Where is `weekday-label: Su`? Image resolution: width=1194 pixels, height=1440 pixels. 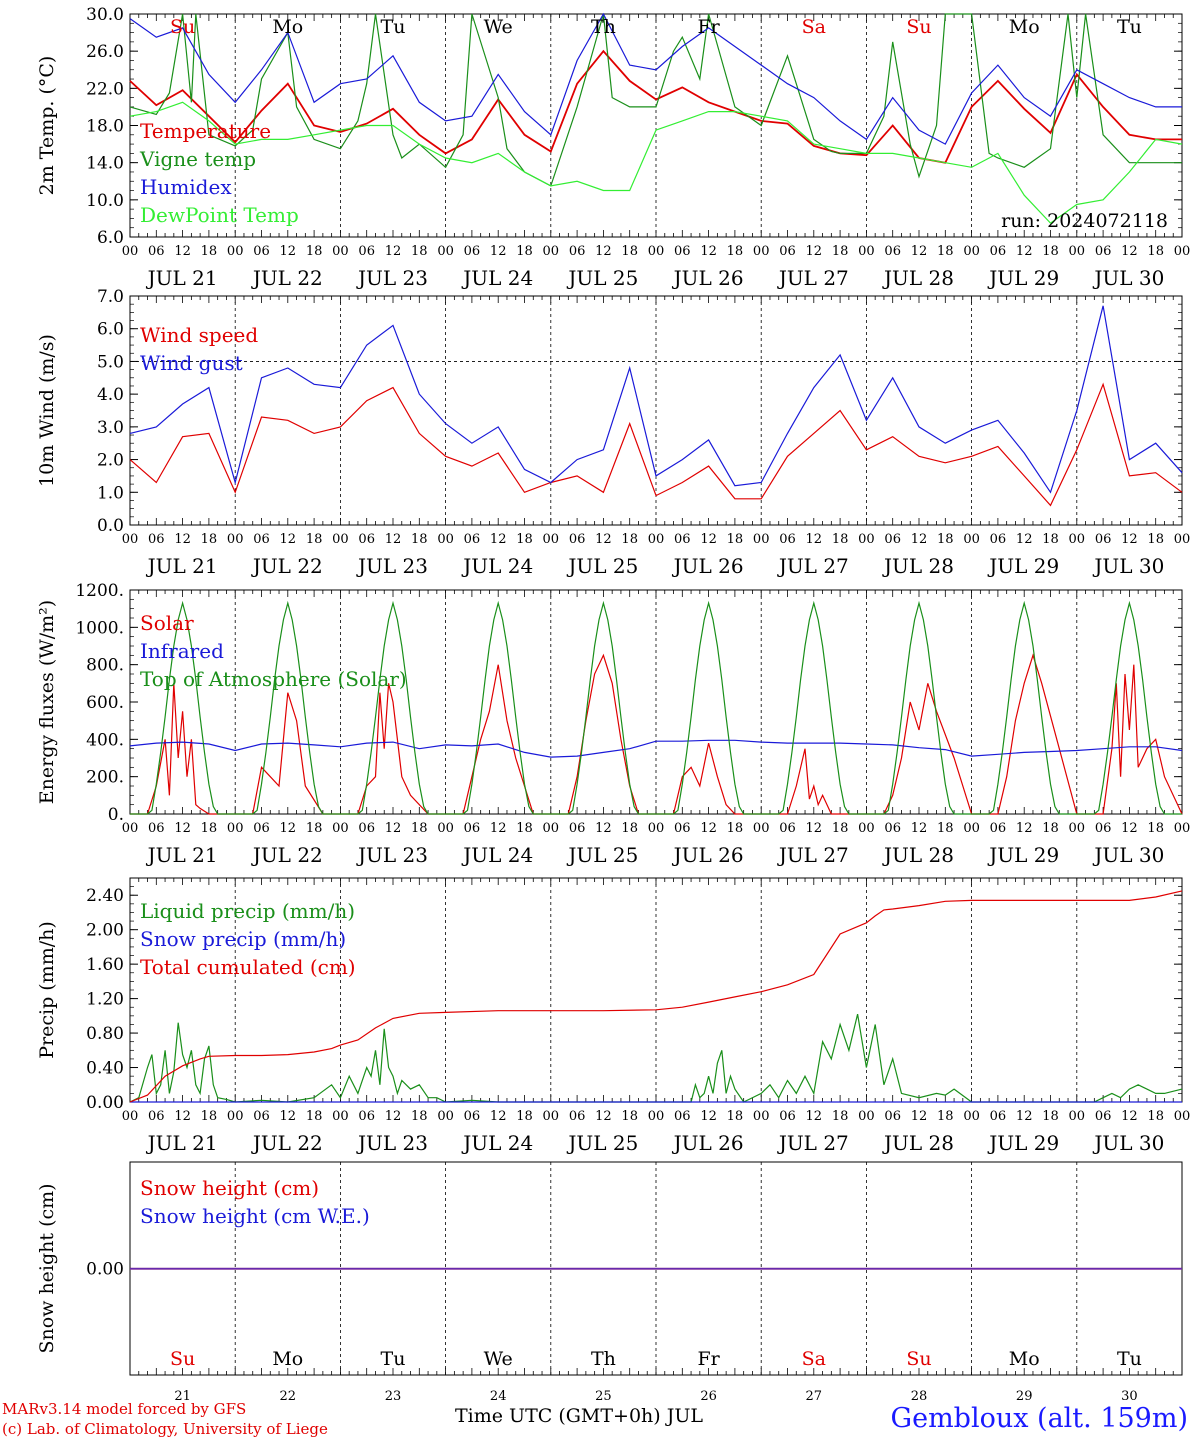
weekday-label: Su is located at coordinates (918, 1359).